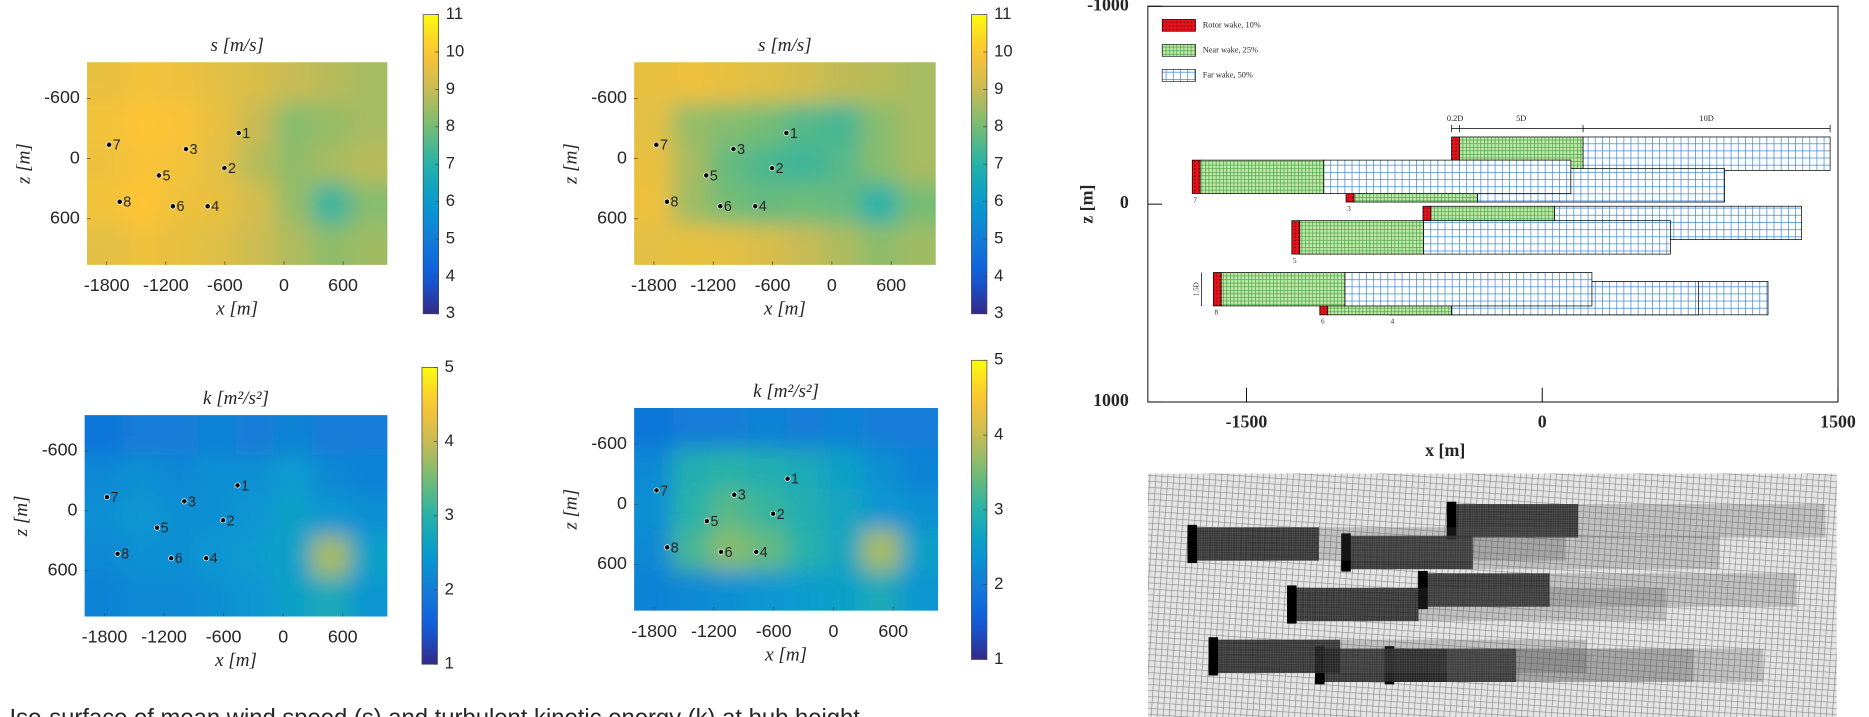 Image resolution: width=1869 pixels, height=717 pixels. What do you see at coordinates (654, 631) in the screenshot?
I see `x-tick-label: -1800` at bounding box center [654, 631].